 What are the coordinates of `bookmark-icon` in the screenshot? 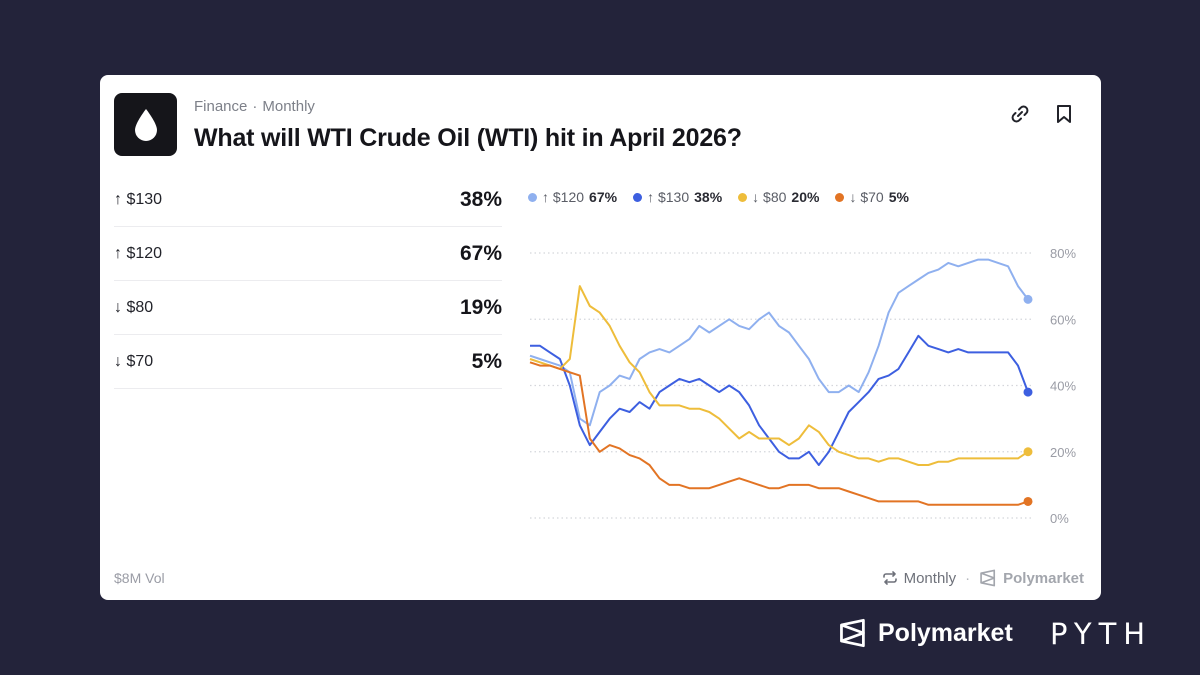 It's located at (1064, 114).